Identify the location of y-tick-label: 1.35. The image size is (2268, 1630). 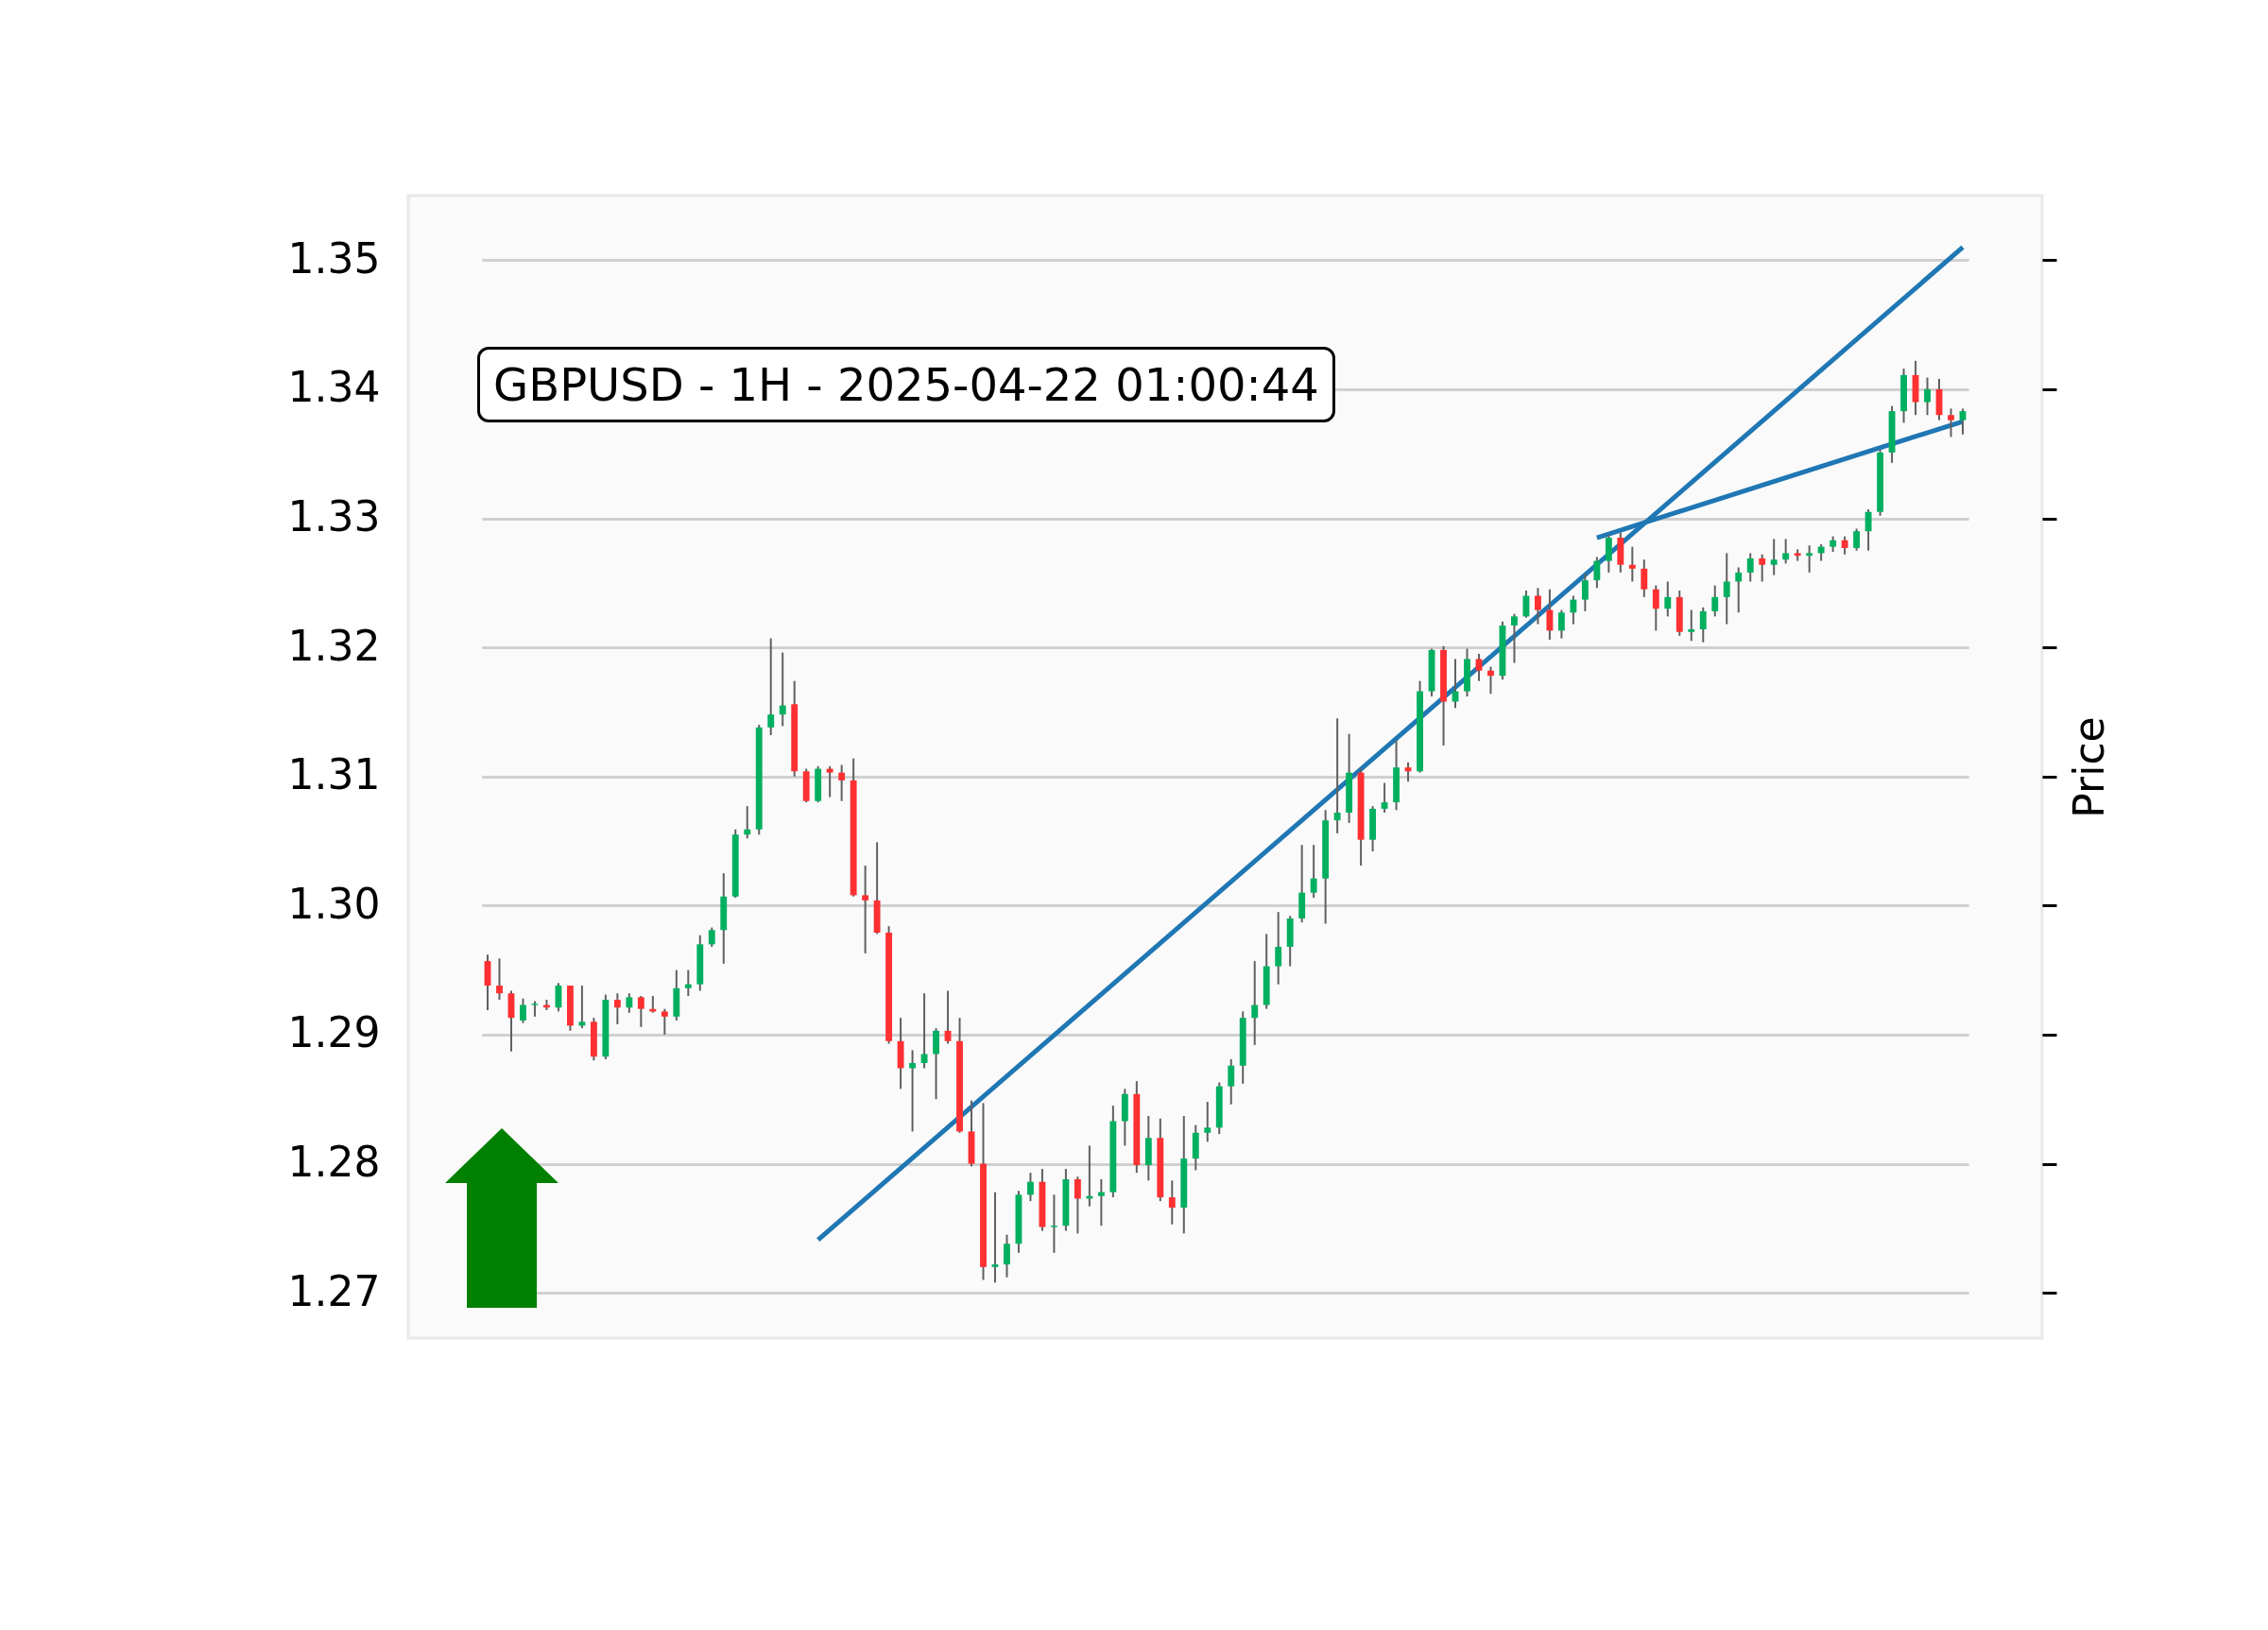
(334, 258).